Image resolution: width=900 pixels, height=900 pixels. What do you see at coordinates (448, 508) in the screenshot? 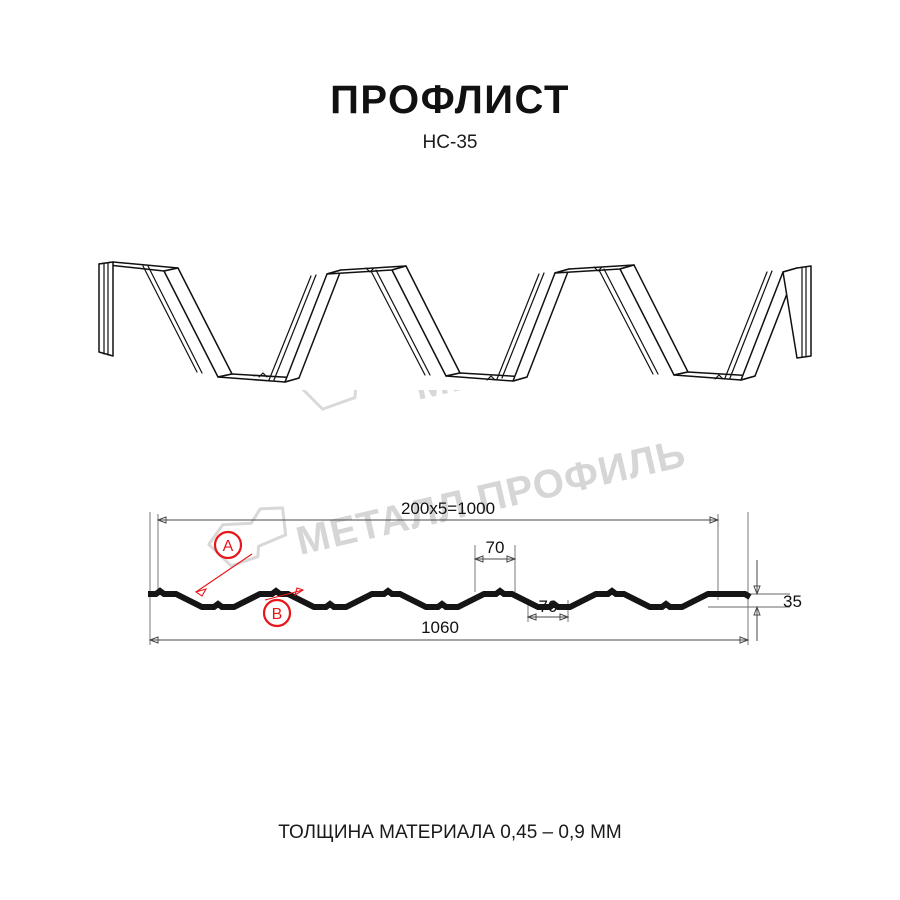
I see `dim-pitch-total-label: 200x5=1000` at bounding box center [448, 508].